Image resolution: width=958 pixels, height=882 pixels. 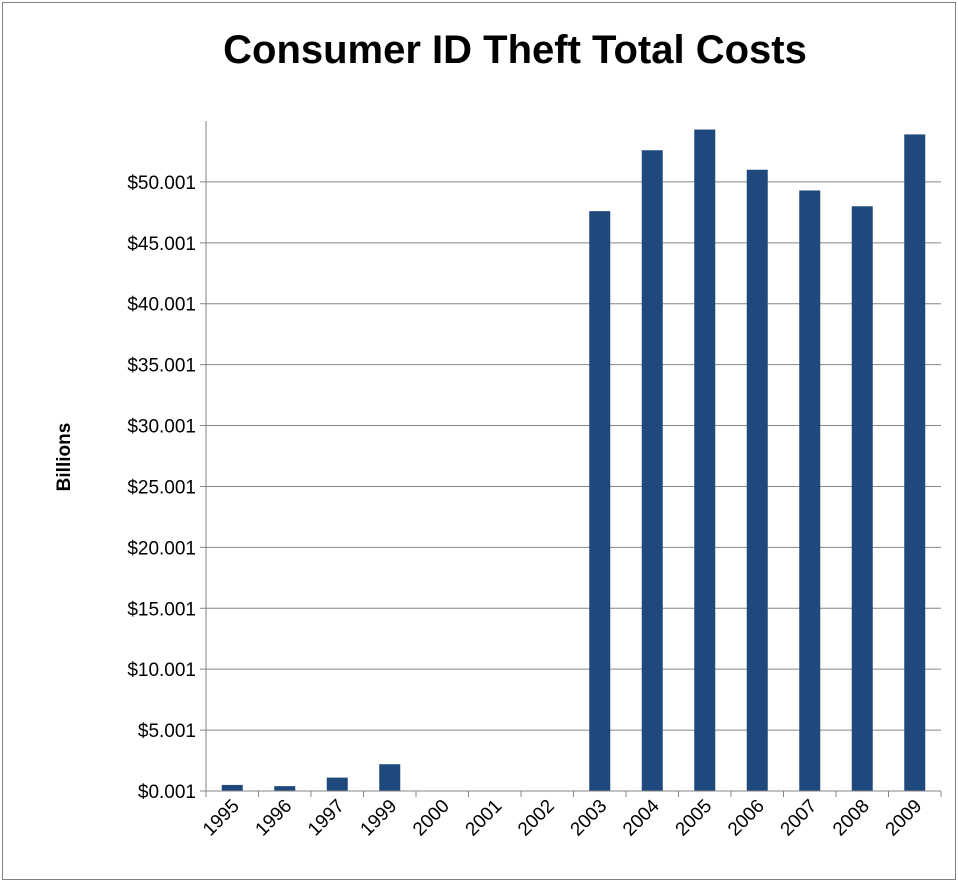 I want to click on y-axis-label: Billions, so click(x=64, y=457).